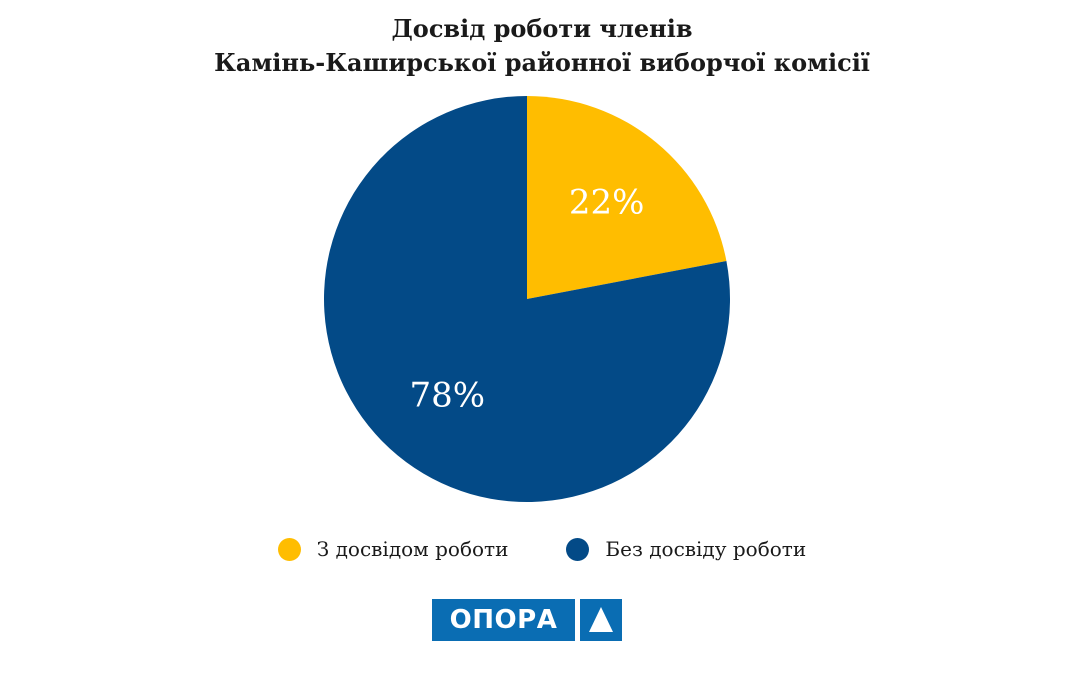 This screenshot has width=1084, height=699. I want to click on pie-slice-with-experience, so click(627, 197).